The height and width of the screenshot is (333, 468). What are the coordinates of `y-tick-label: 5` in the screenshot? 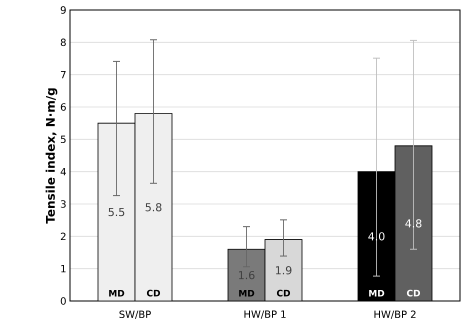 It's located at (63, 140).